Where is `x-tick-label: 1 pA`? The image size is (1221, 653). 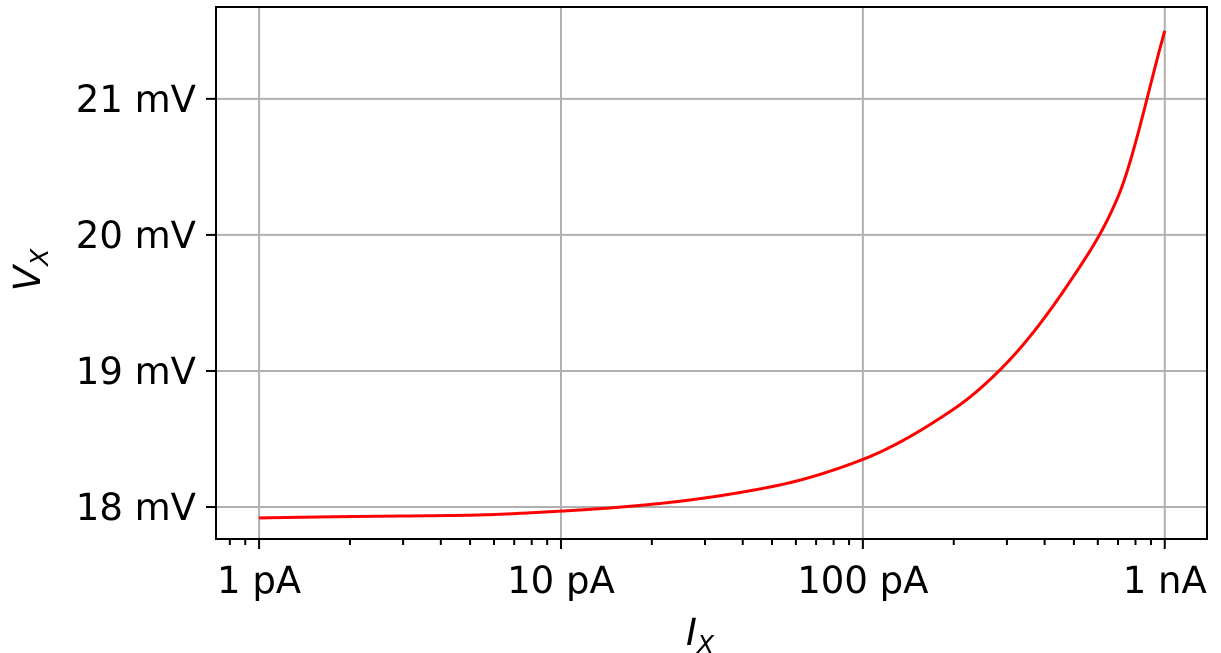
x-tick-label: 1 pA is located at coordinates (259, 580).